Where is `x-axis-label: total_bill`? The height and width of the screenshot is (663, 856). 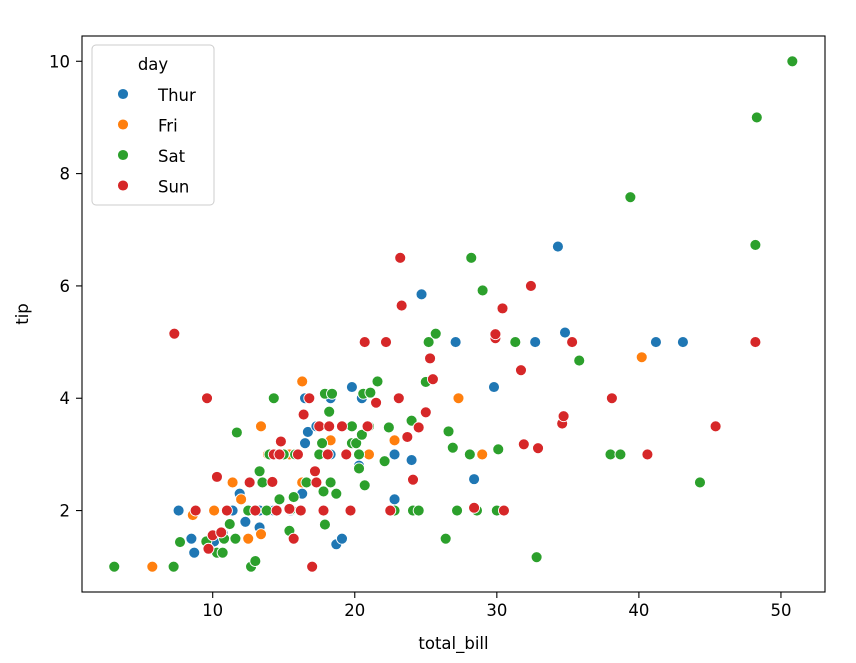 x-axis-label: total_bill is located at coordinates (453, 644).